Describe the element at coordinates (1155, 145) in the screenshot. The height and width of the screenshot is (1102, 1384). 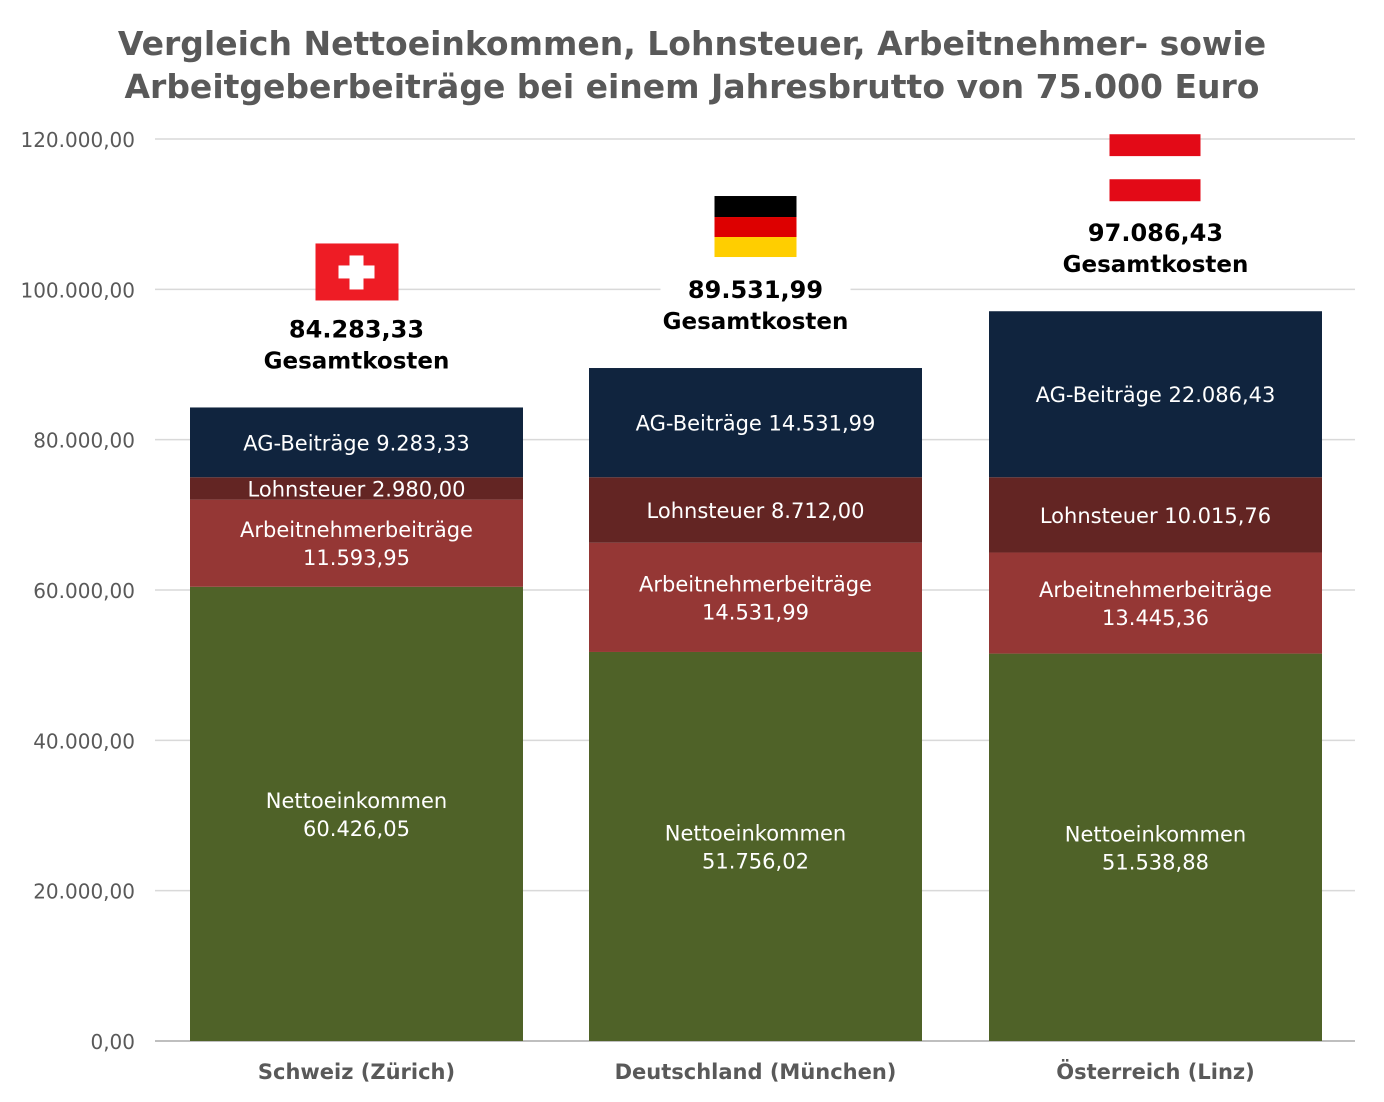
I see `flag-stripe-red-top` at that location.